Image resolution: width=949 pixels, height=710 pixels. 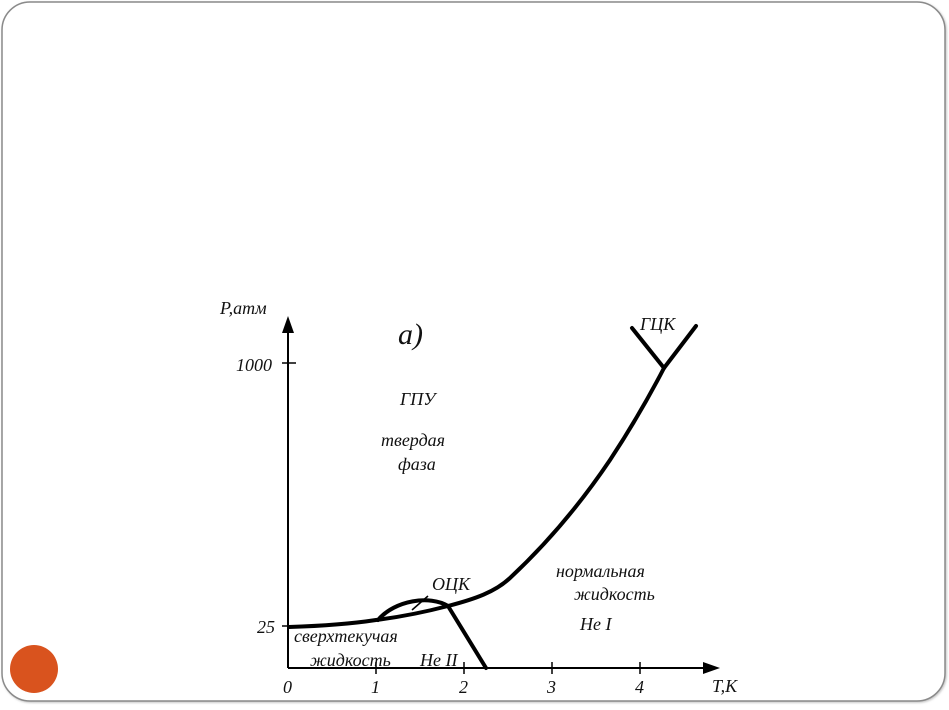 I want to click on x-tick-label-3: 3, so click(x=551, y=687).